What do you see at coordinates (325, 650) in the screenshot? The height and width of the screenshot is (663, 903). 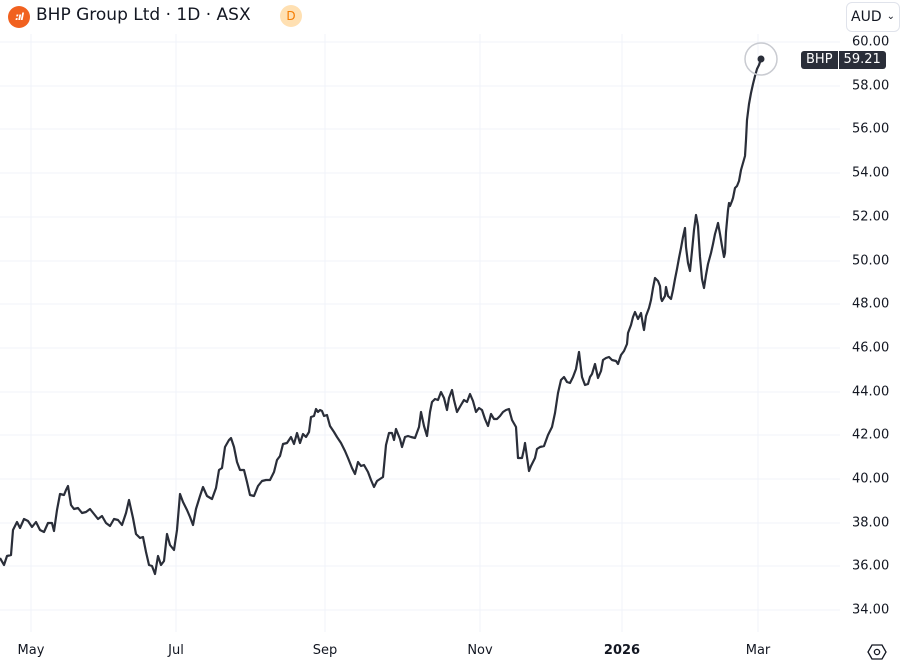 I see `x-tick: Sep` at bounding box center [325, 650].